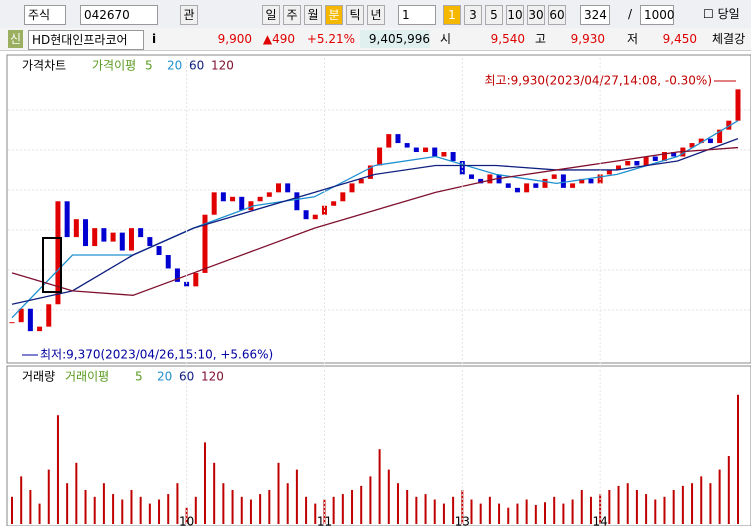  Describe the element at coordinates (45, 15) in the screenshot. I see `market-select: 주식` at that location.